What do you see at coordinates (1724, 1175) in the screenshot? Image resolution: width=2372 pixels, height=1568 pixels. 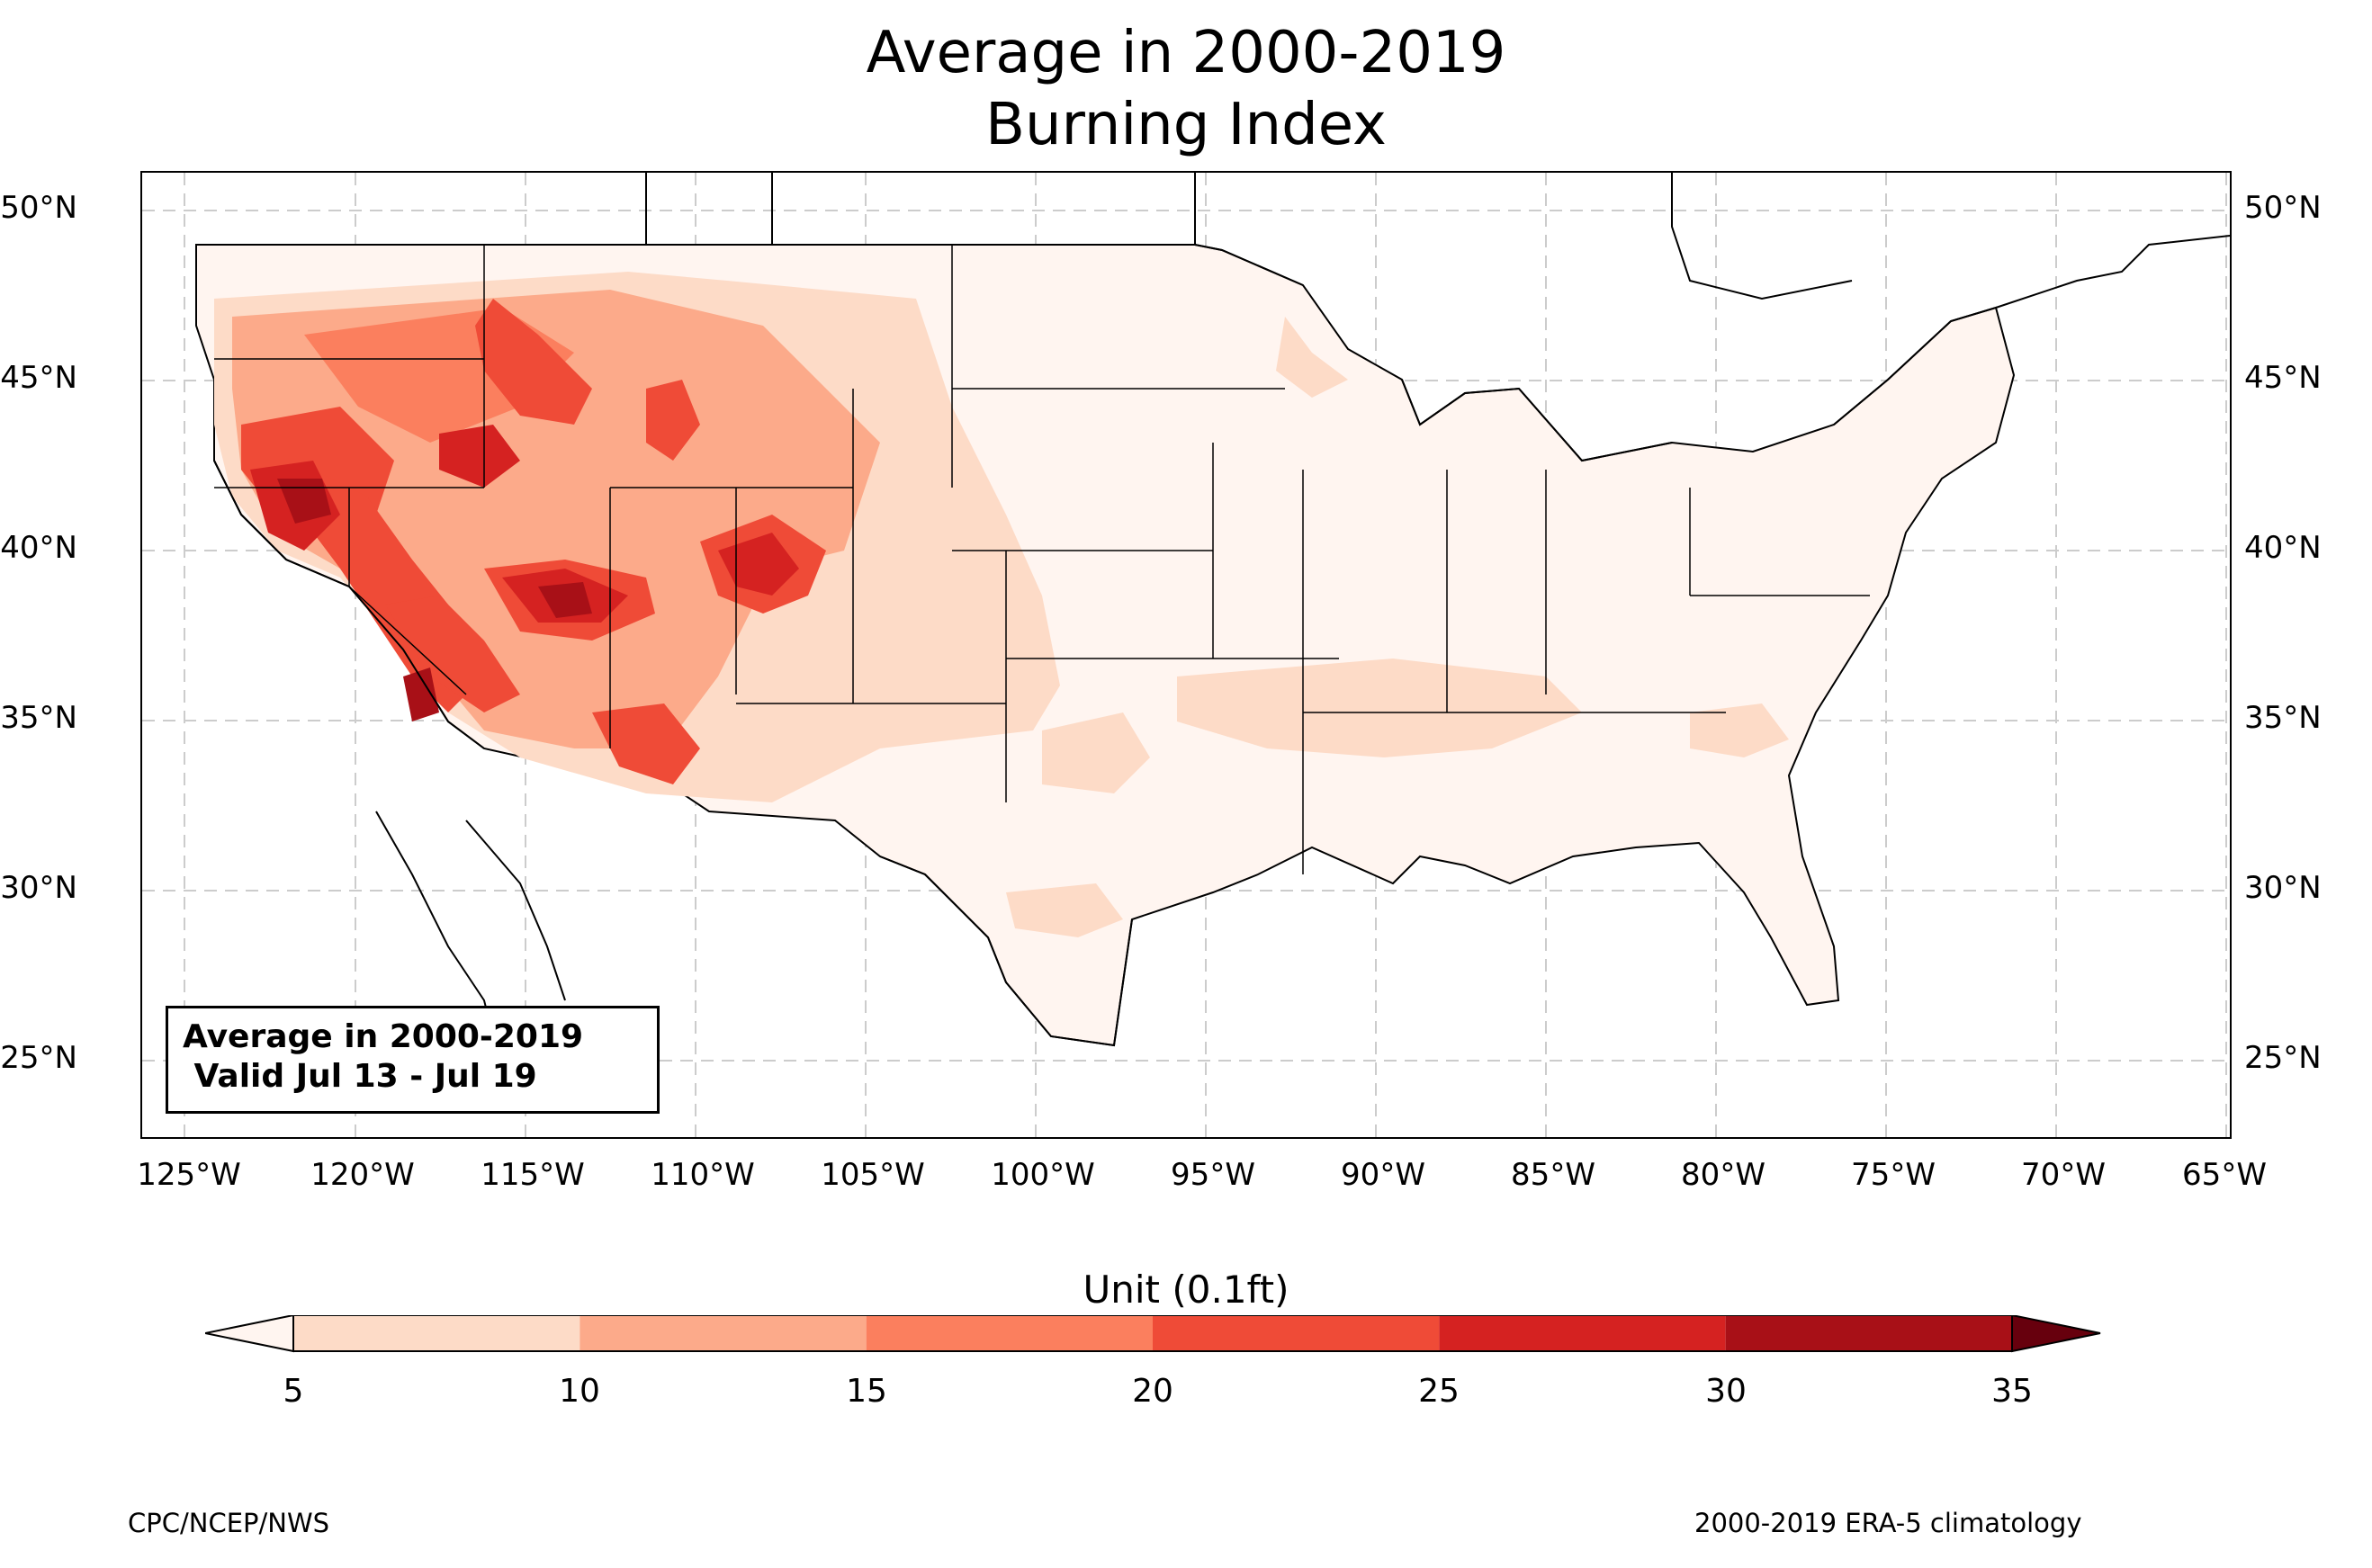 I see `lon-tick: 80°W` at bounding box center [1724, 1175].